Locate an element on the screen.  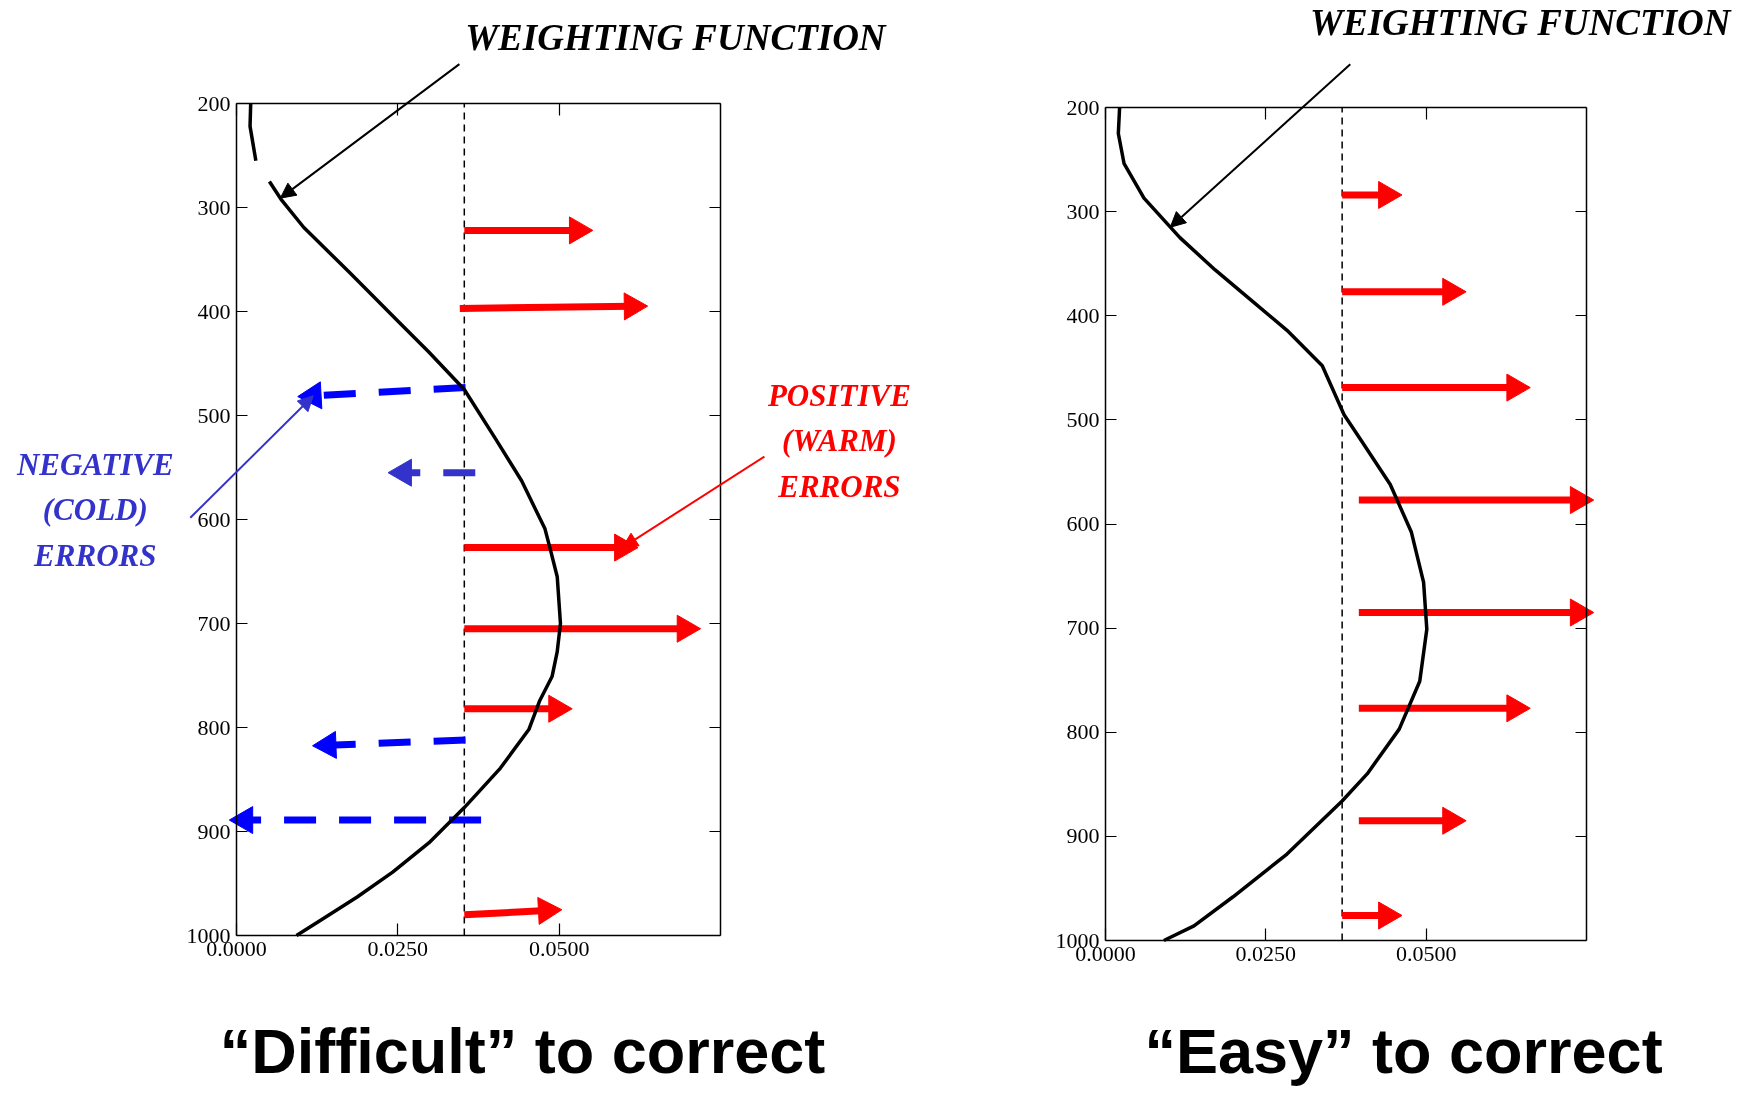
annotation: POSITIVE (WARM) ERRORS is located at coordinates (838, 440).